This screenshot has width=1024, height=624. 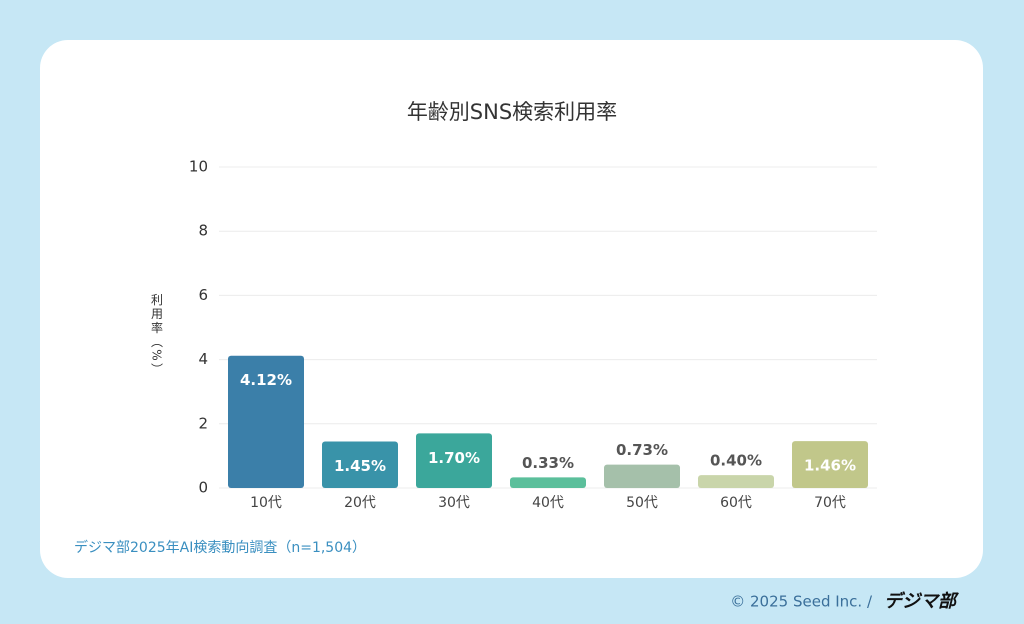 I want to click on chart-title: 年齢別SNS検索利用率, so click(x=512, y=112).